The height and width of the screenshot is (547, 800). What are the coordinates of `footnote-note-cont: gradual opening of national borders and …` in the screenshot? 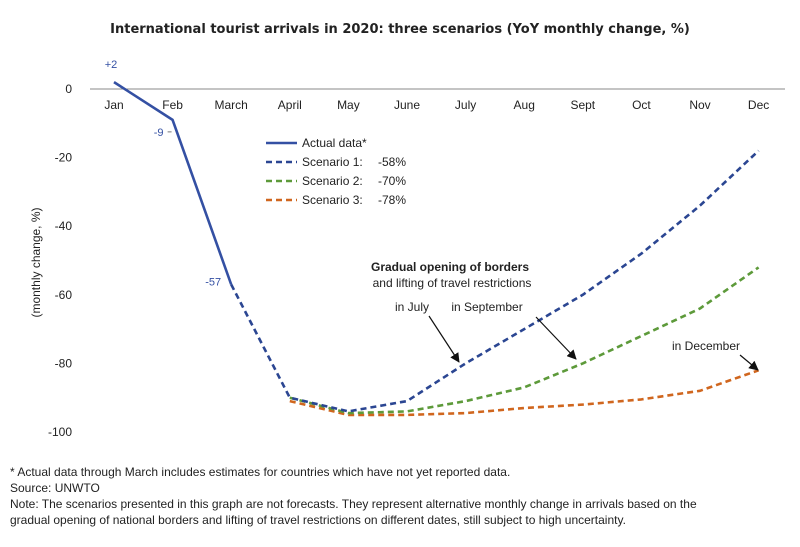 It's located at (318, 520).